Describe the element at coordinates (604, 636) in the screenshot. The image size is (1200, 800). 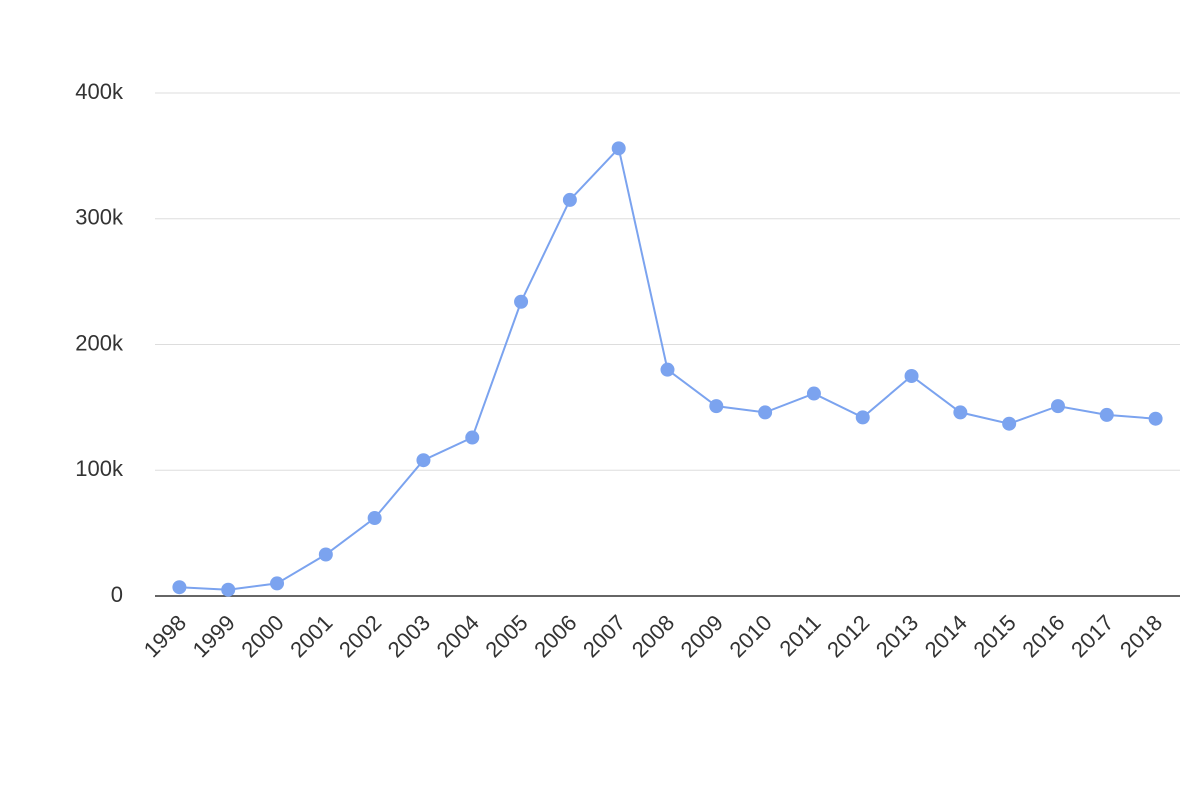
I see `x-tick-label: 2007` at that location.